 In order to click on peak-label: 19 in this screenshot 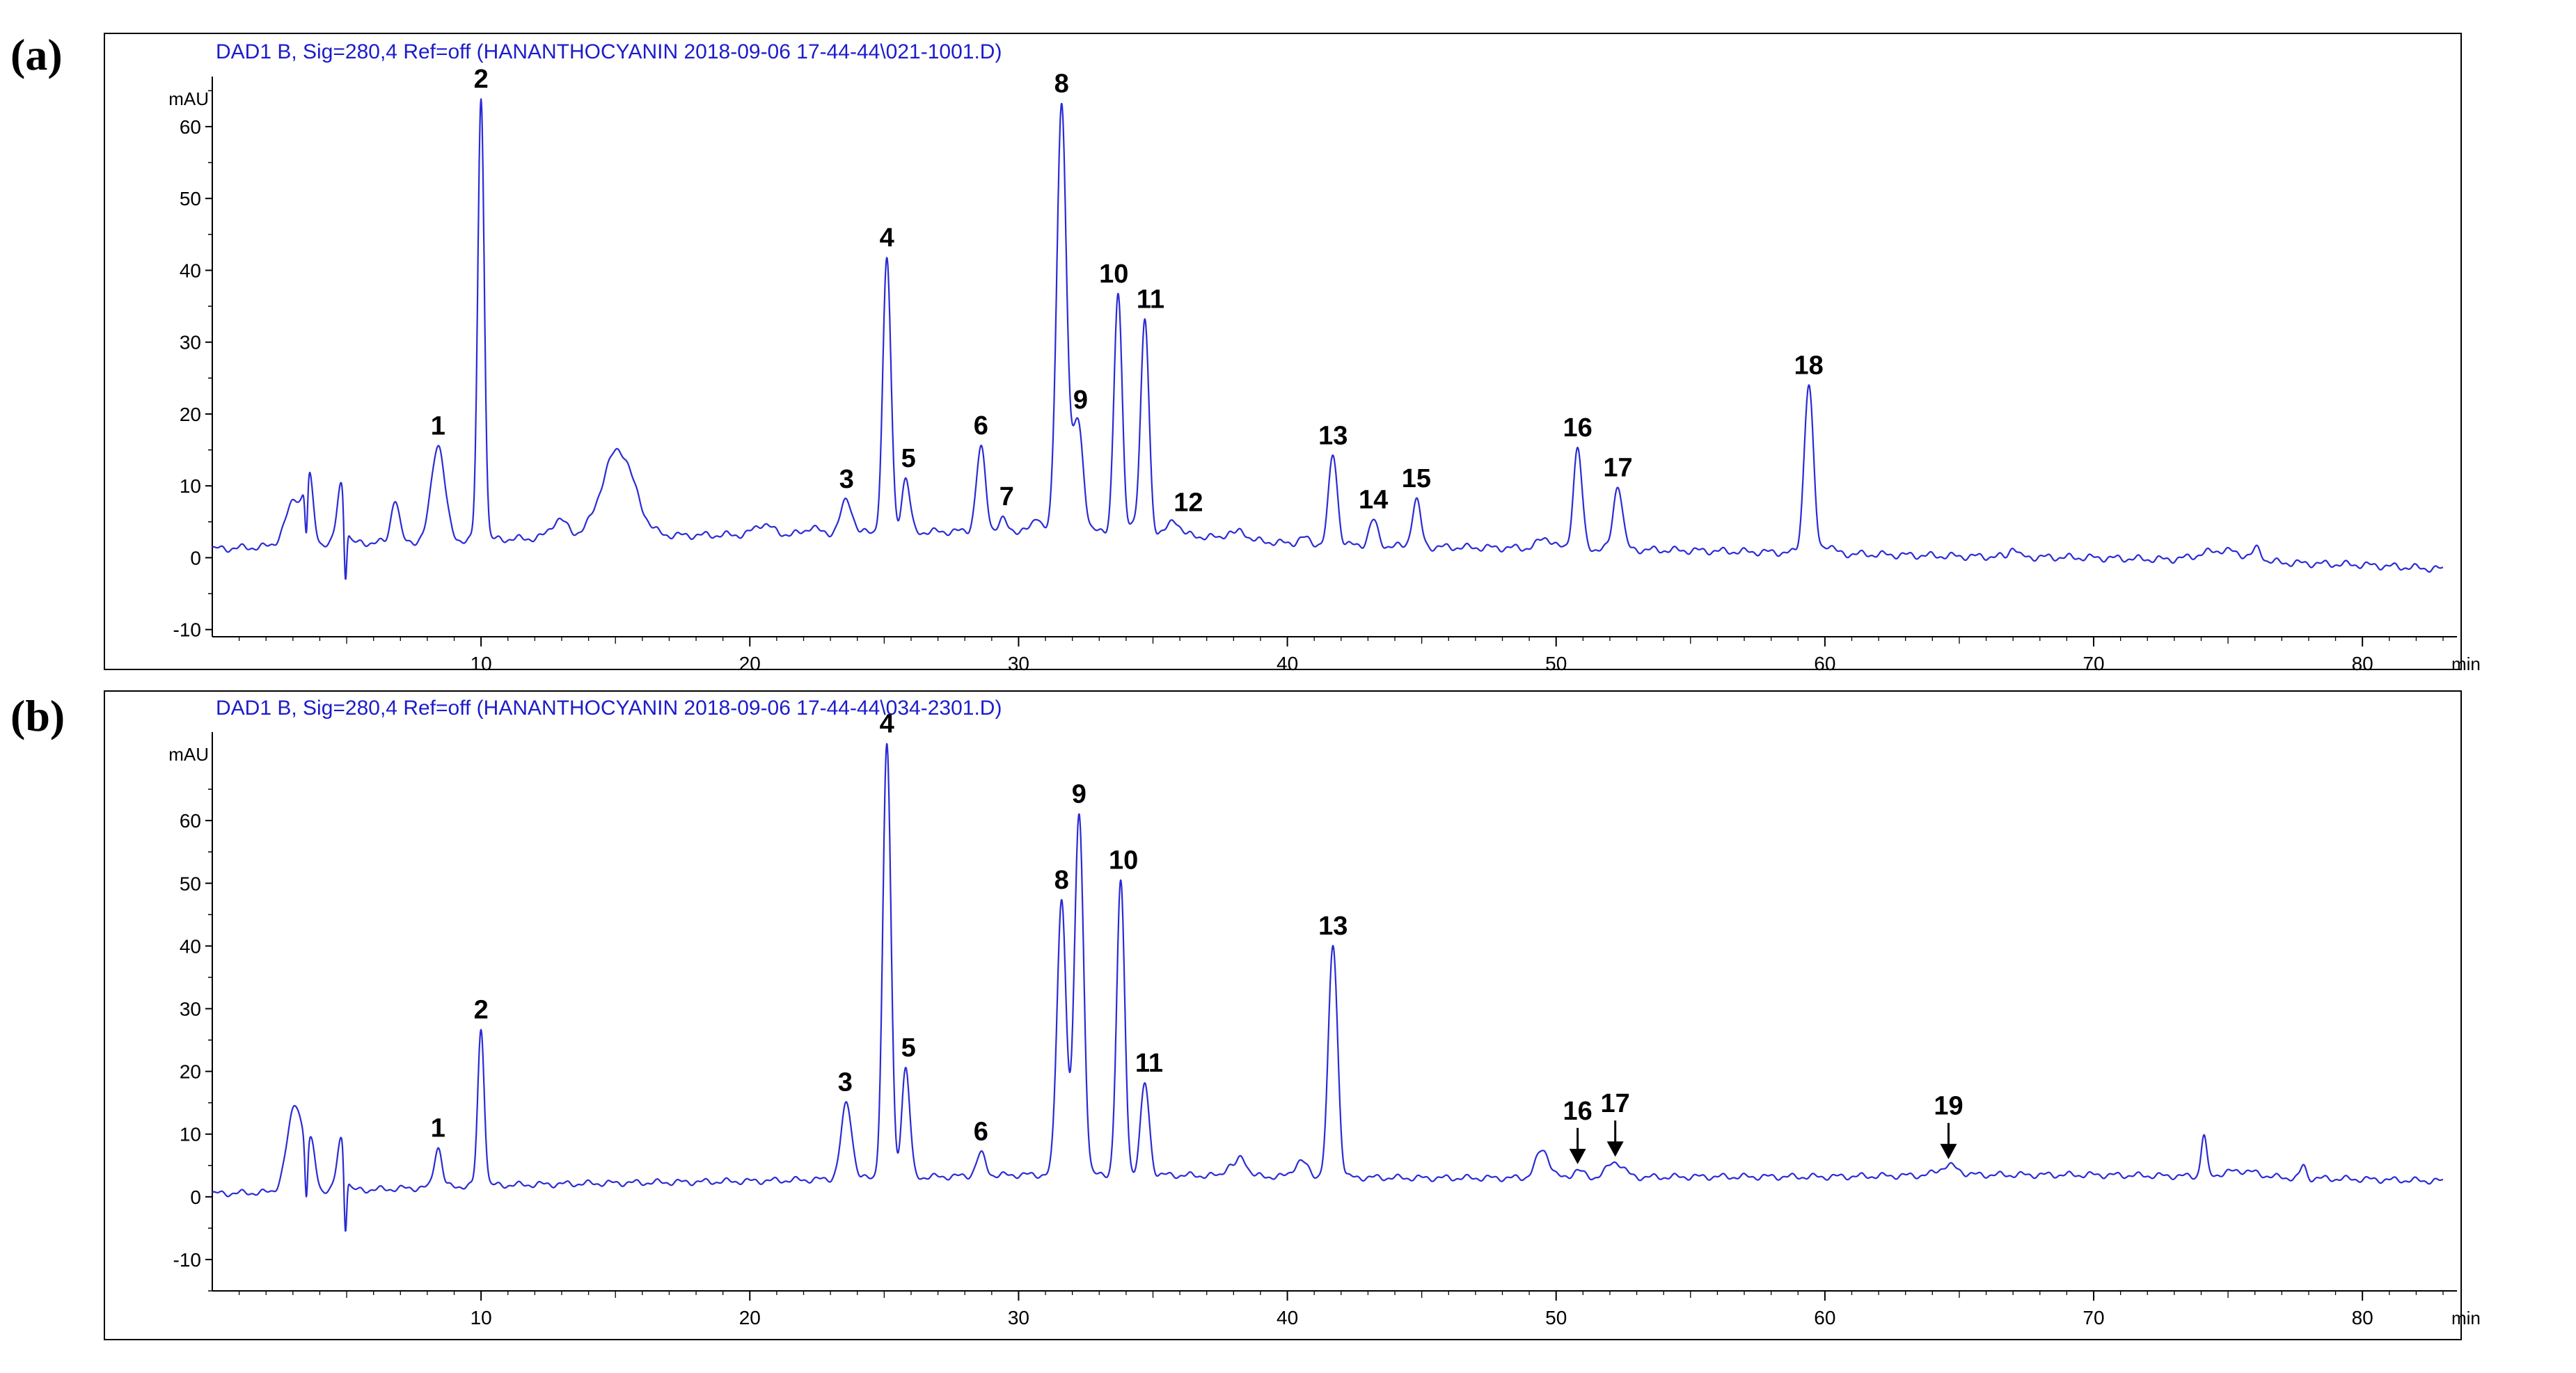, I will do `click(1948, 1106)`.